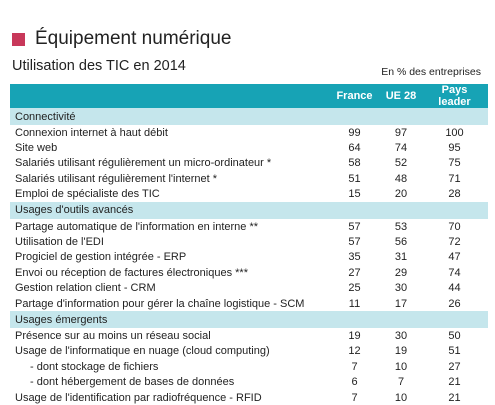 This screenshot has width=495, height=405. What do you see at coordinates (431, 72) in the screenshot?
I see `unit-note: En % des entreprises` at bounding box center [431, 72].